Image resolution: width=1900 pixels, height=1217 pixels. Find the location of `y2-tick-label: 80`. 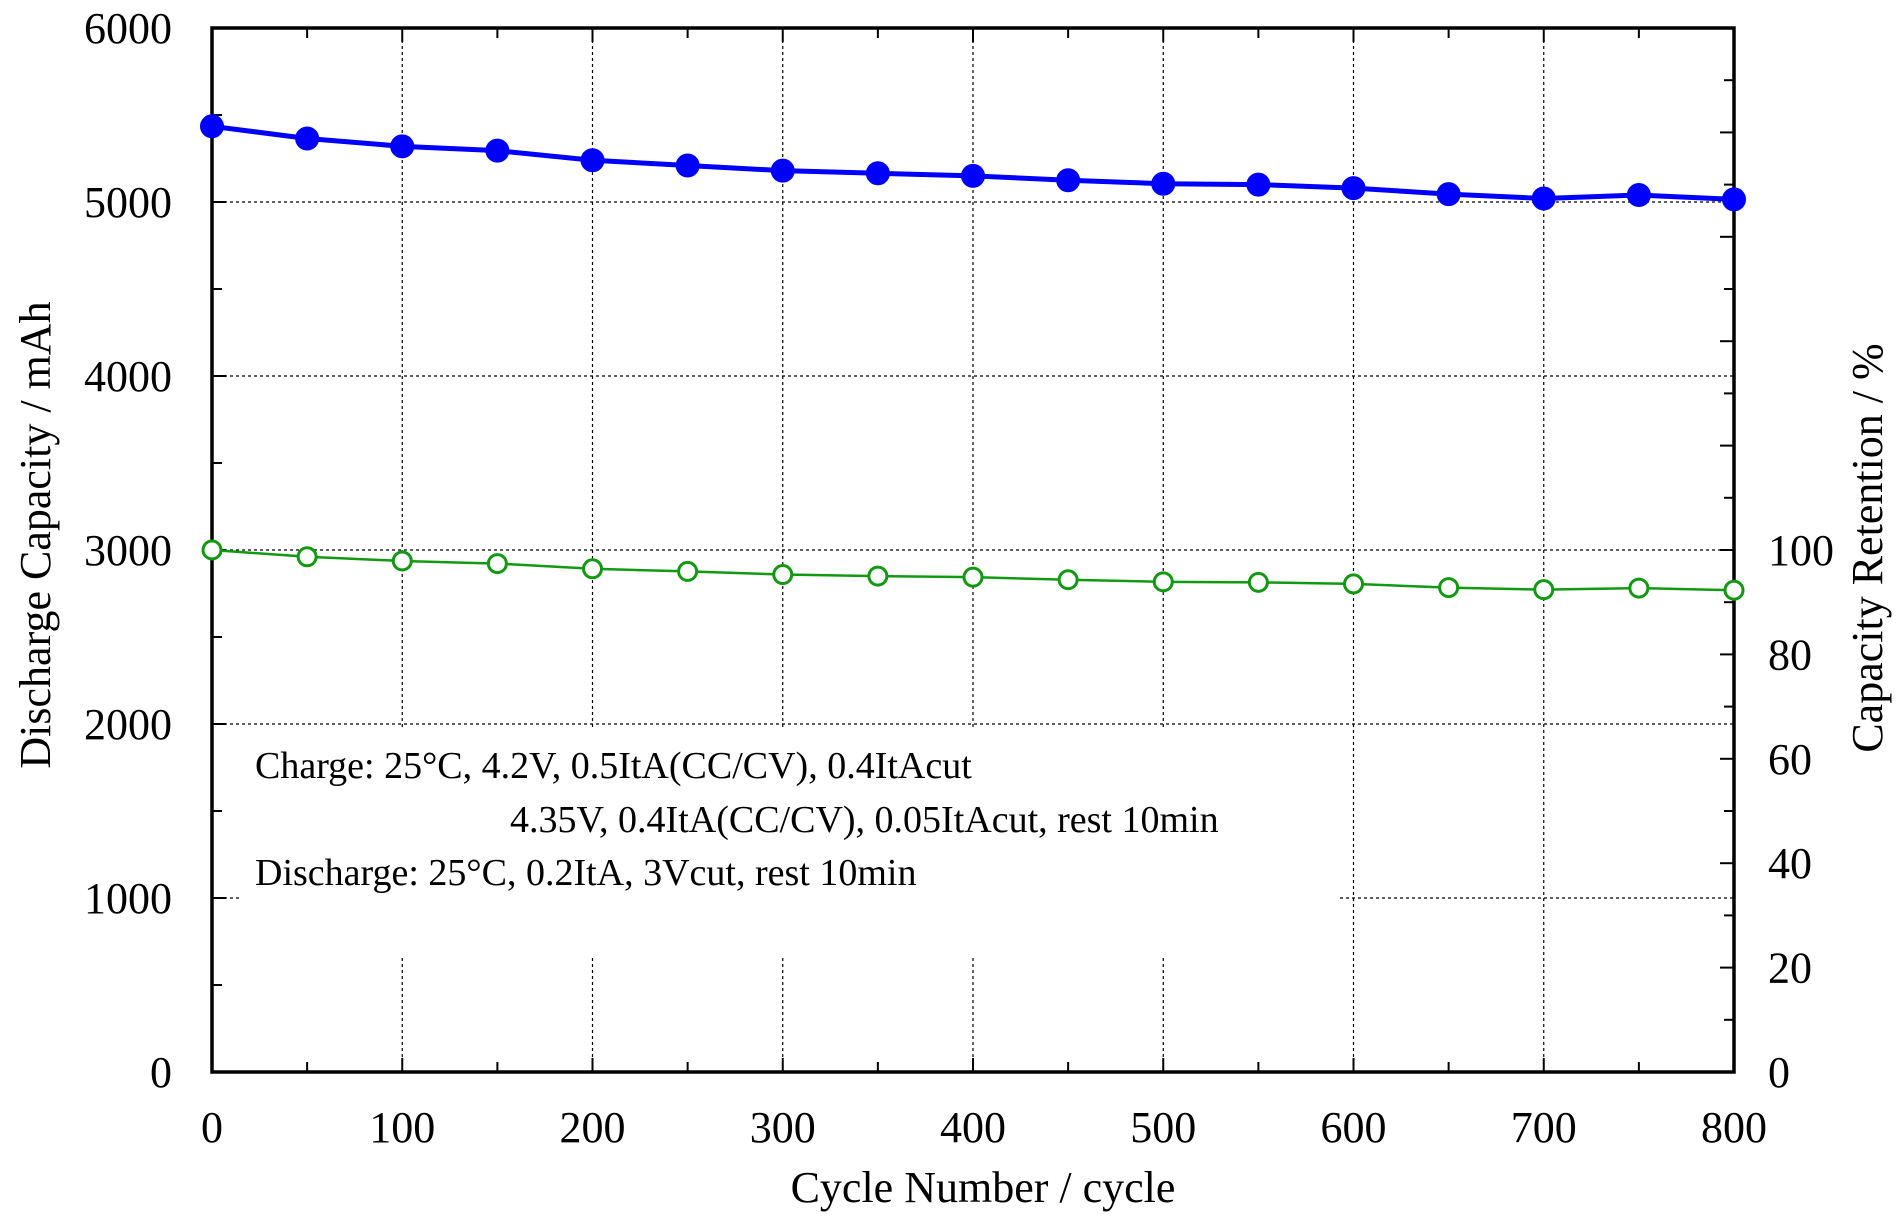

y2-tick-label: 80 is located at coordinates (1790, 654).